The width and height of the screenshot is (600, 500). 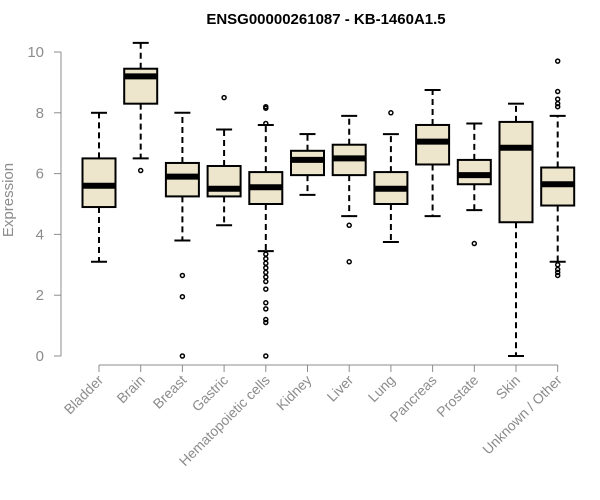 What do you see at coordinates (457, 396) in the screenshot?
I see `x-tick-label: Prostate` at bounding box center [457, 396].